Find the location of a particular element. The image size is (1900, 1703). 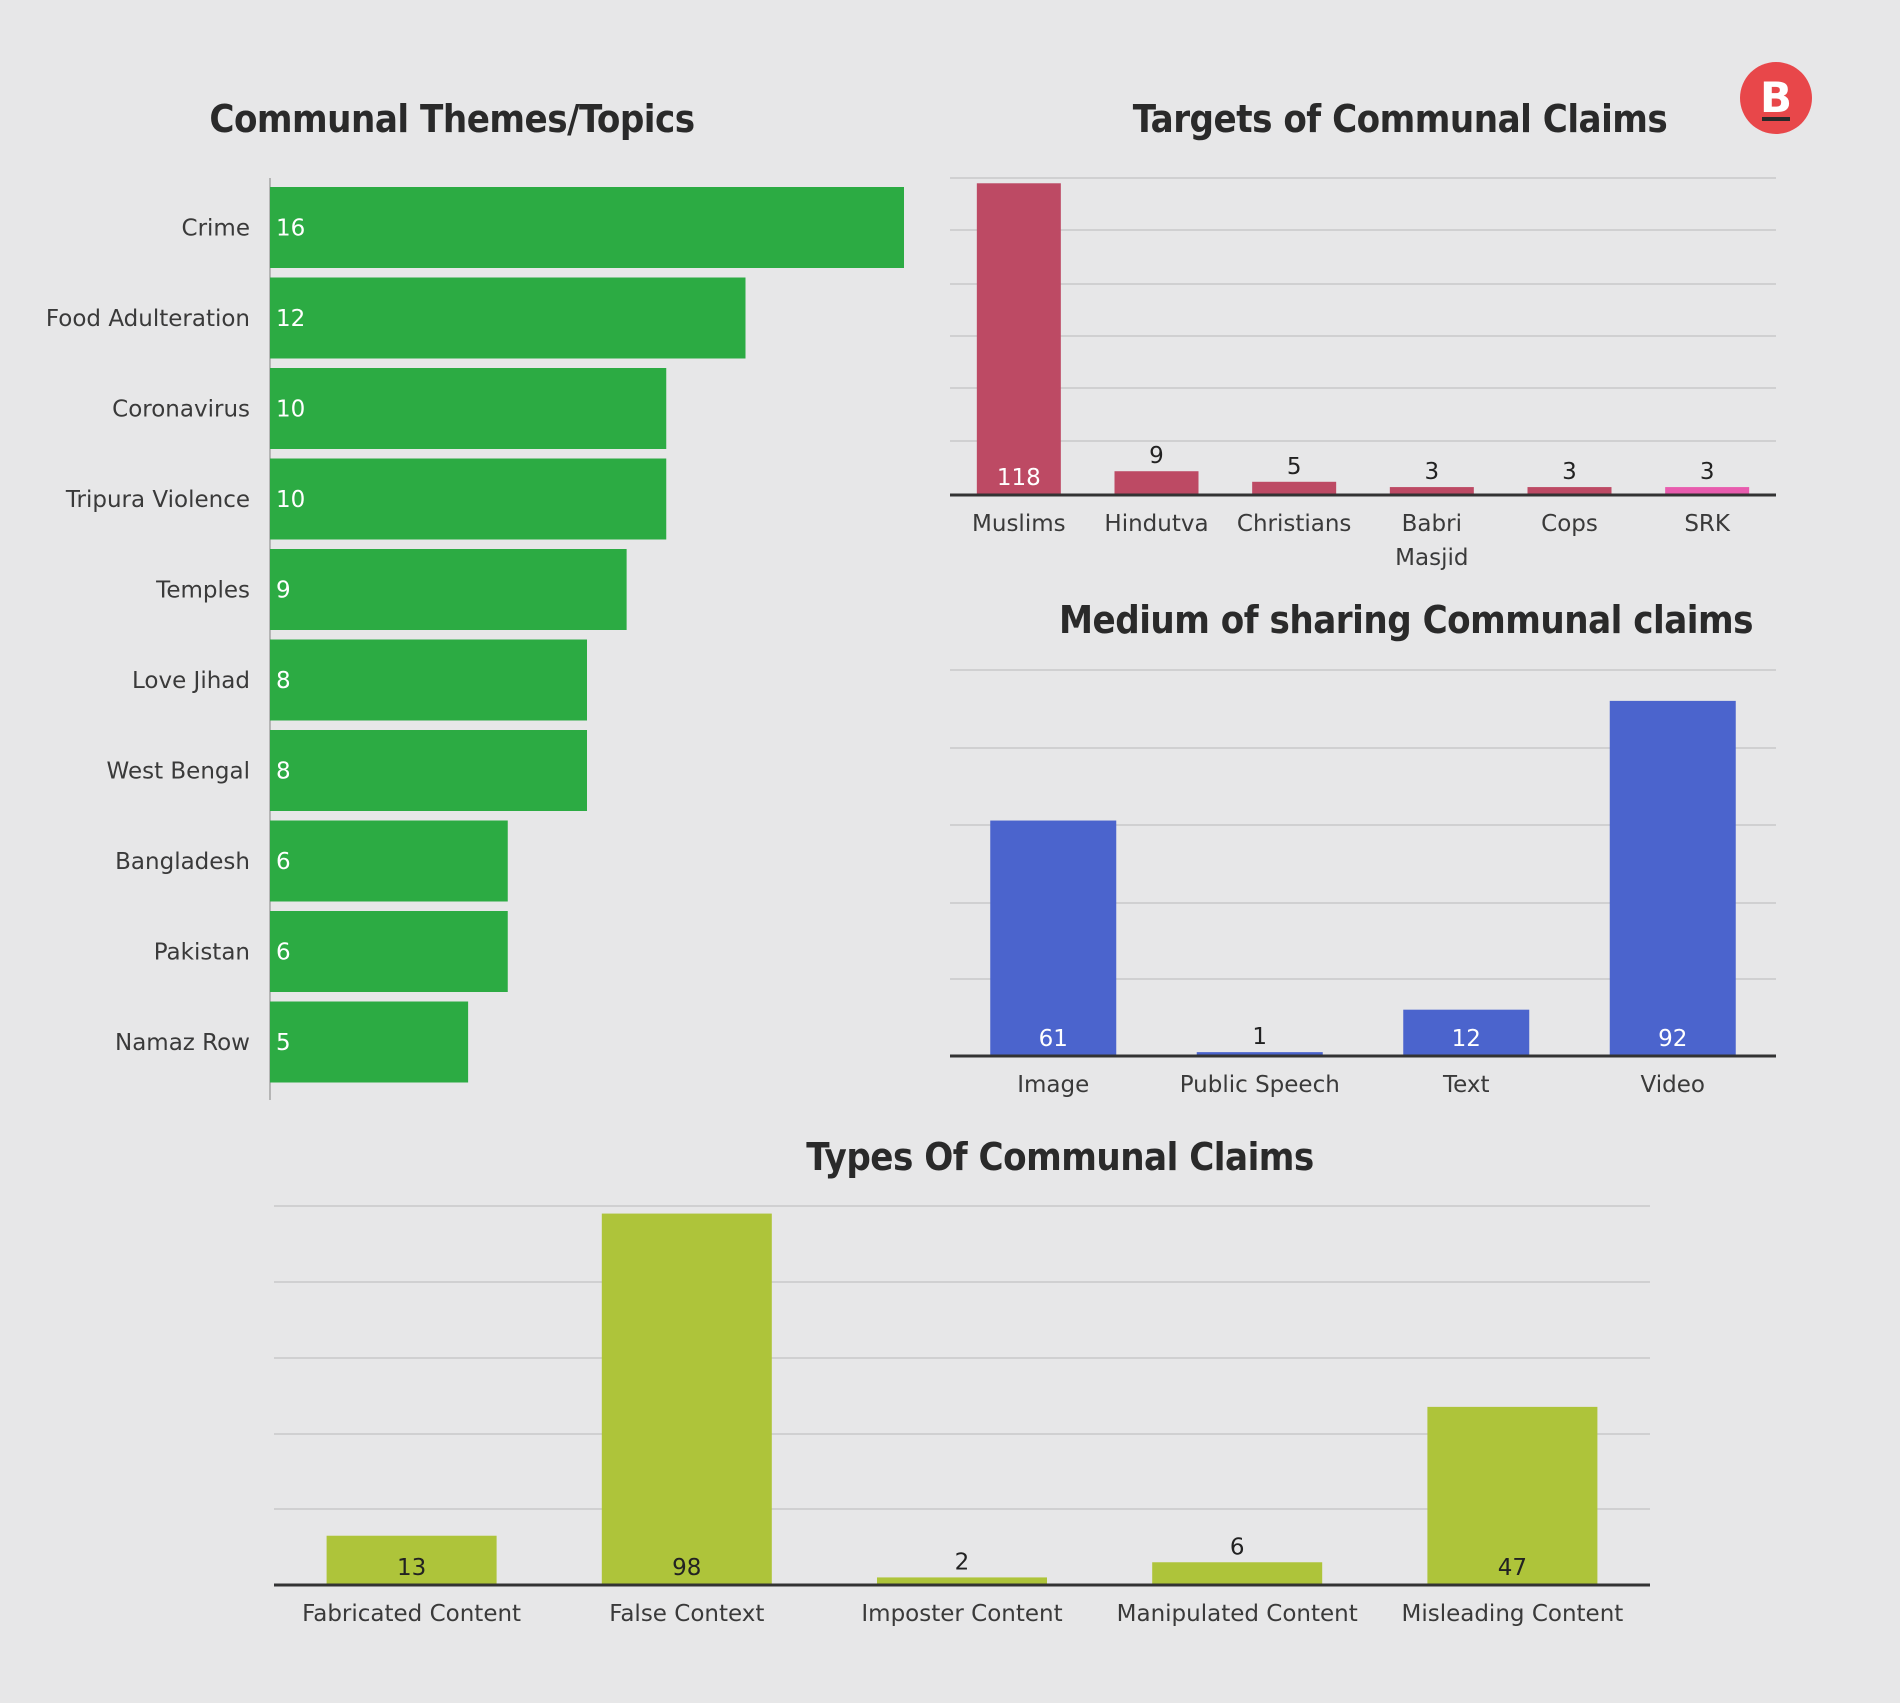

bar-text is located at coordinates (1466, 1032).